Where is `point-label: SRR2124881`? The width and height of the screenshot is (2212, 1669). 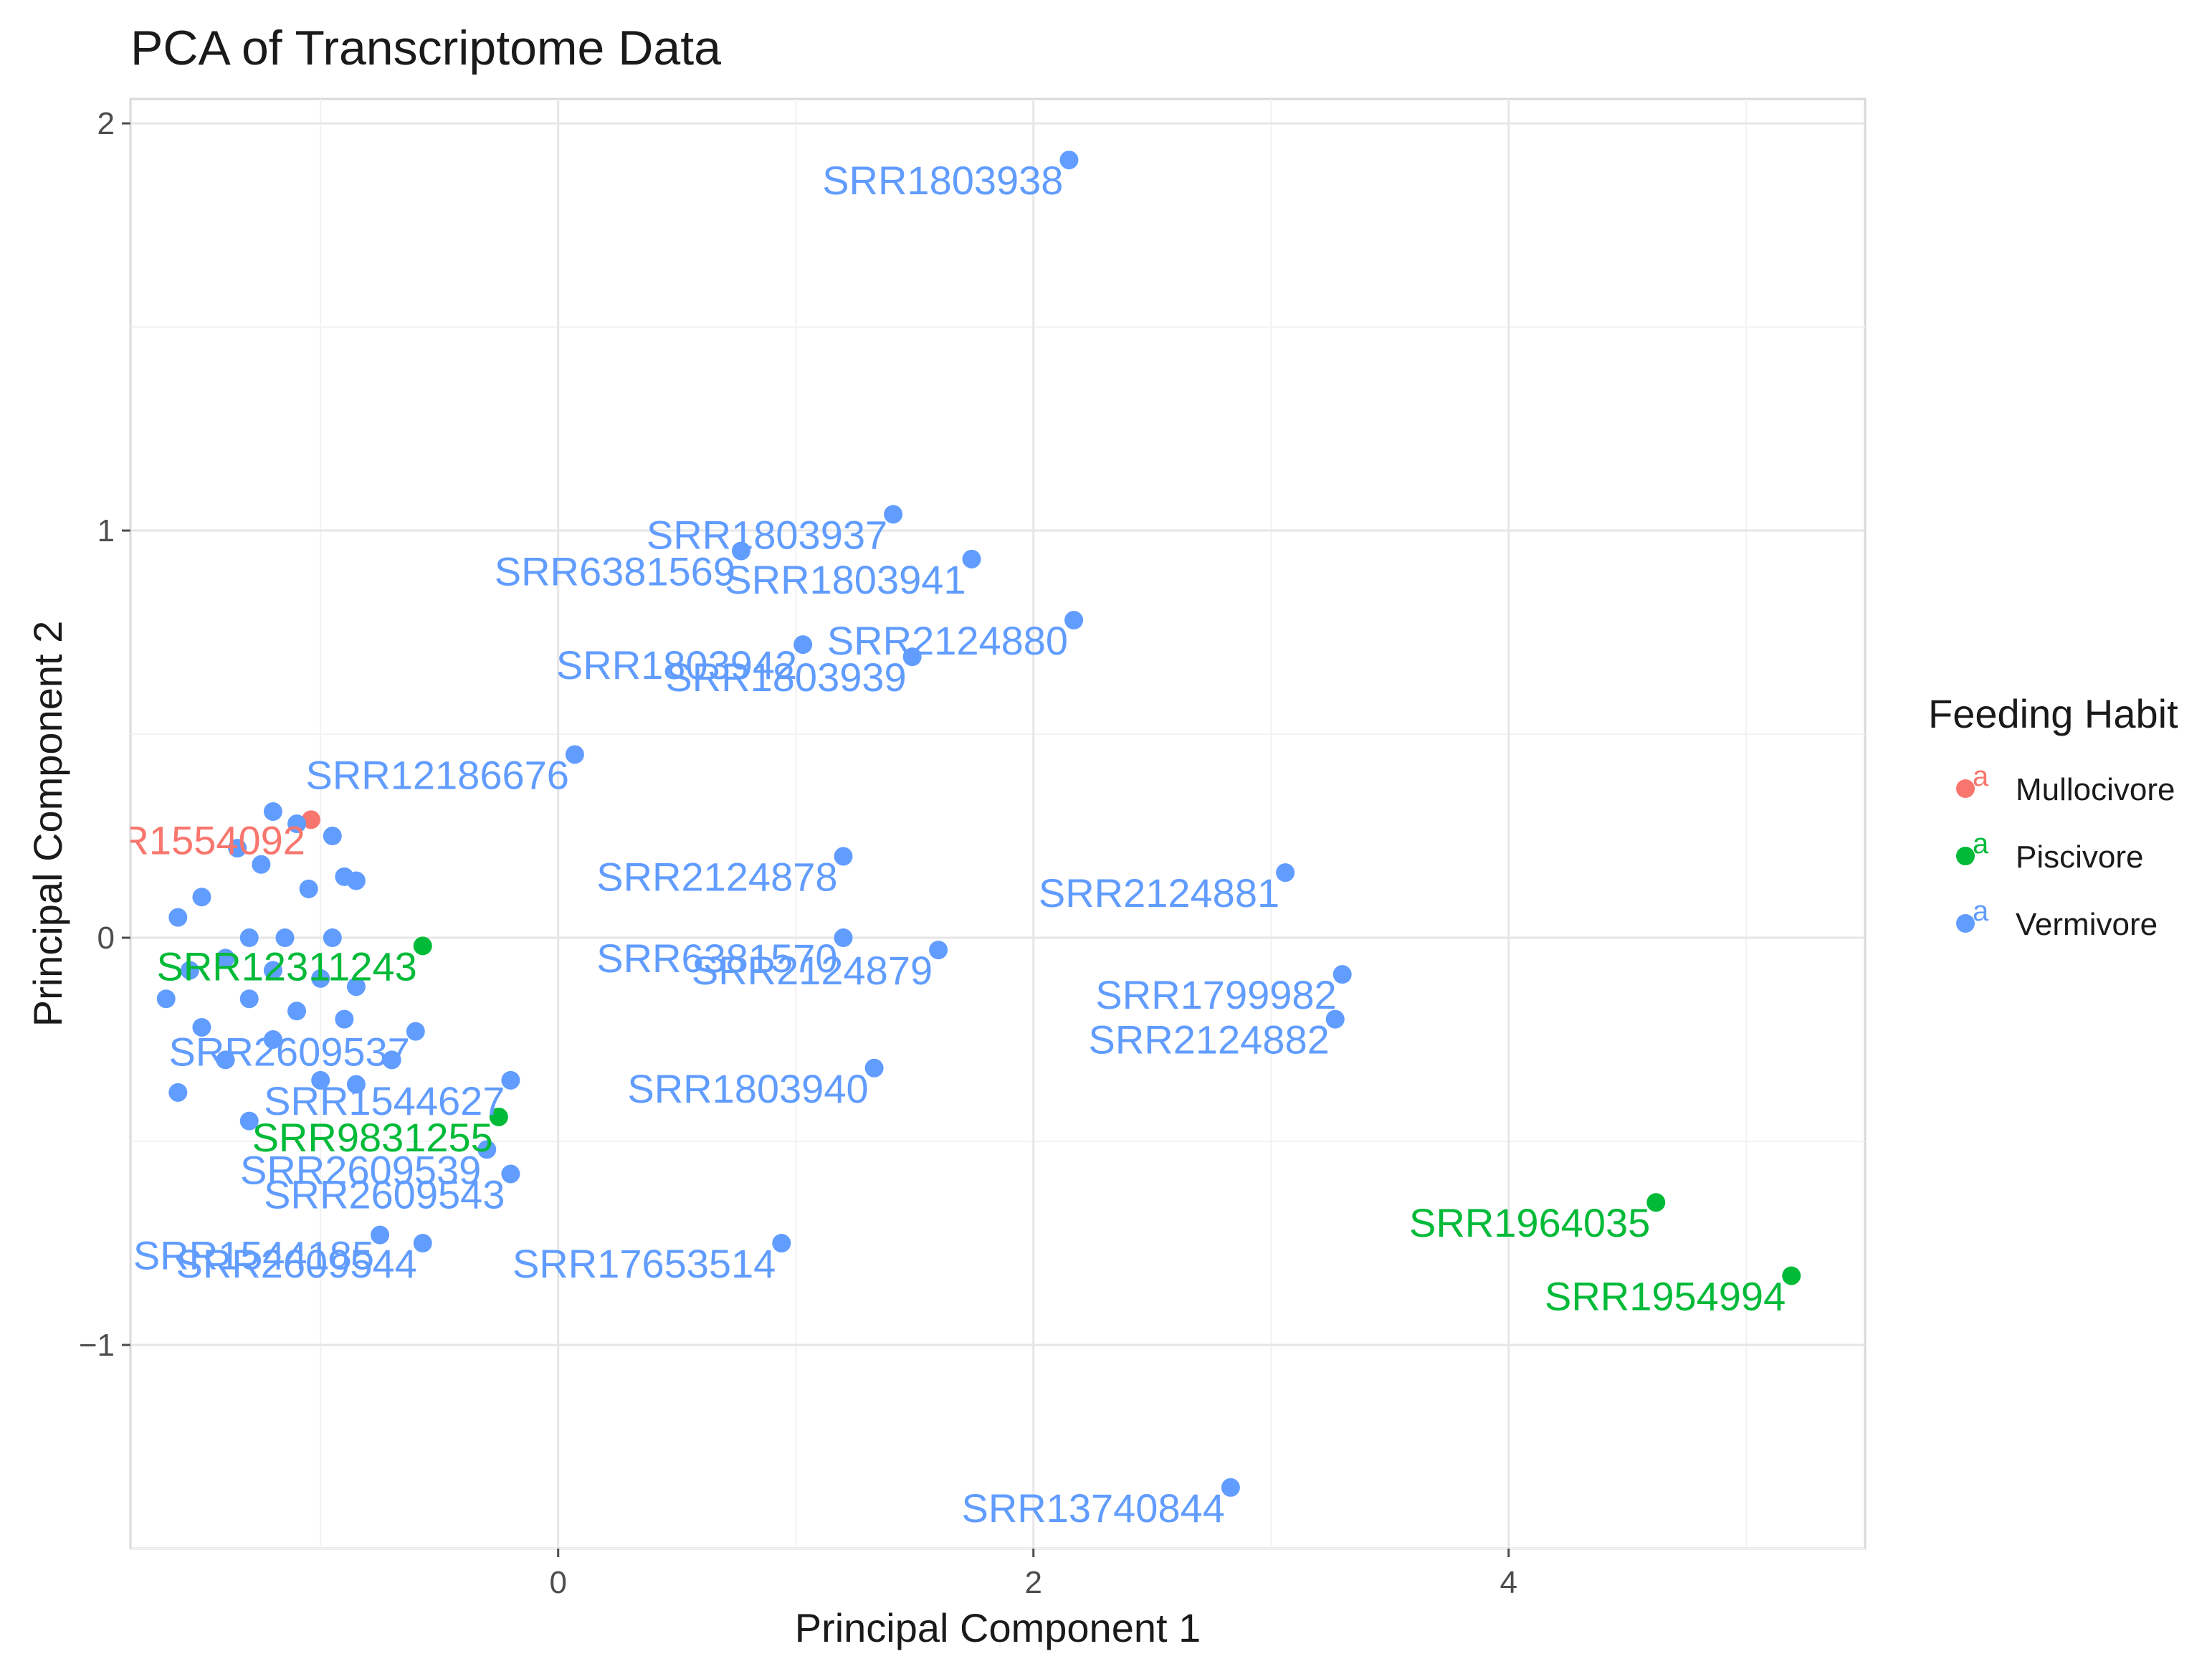
point-label: SRR2124881 is located at coordinates (1159, 893).